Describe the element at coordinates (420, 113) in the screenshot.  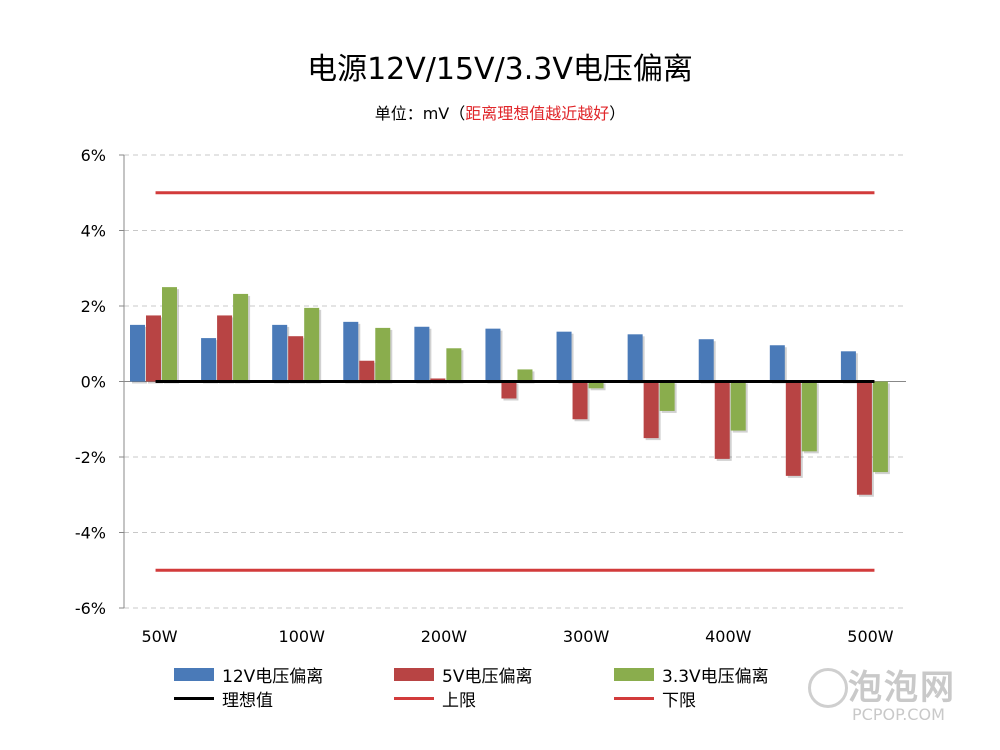
I see `unit-label: 单位：mV（` at that location.